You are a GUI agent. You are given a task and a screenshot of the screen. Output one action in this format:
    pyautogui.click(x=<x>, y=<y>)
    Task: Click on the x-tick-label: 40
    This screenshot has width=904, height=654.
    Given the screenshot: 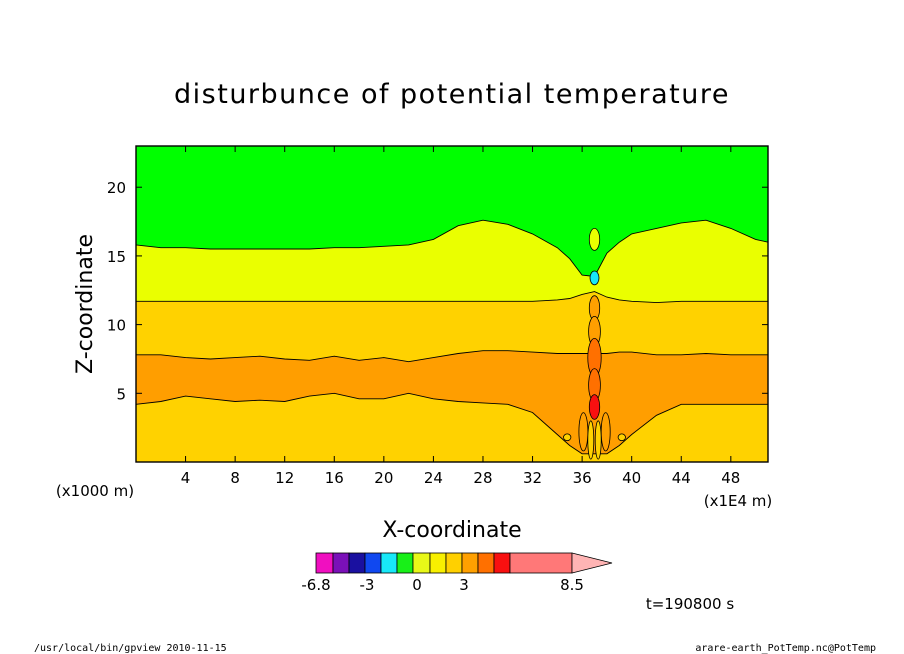 What is the action you would take?
    pyautogui.click(x=631, y=478)
    